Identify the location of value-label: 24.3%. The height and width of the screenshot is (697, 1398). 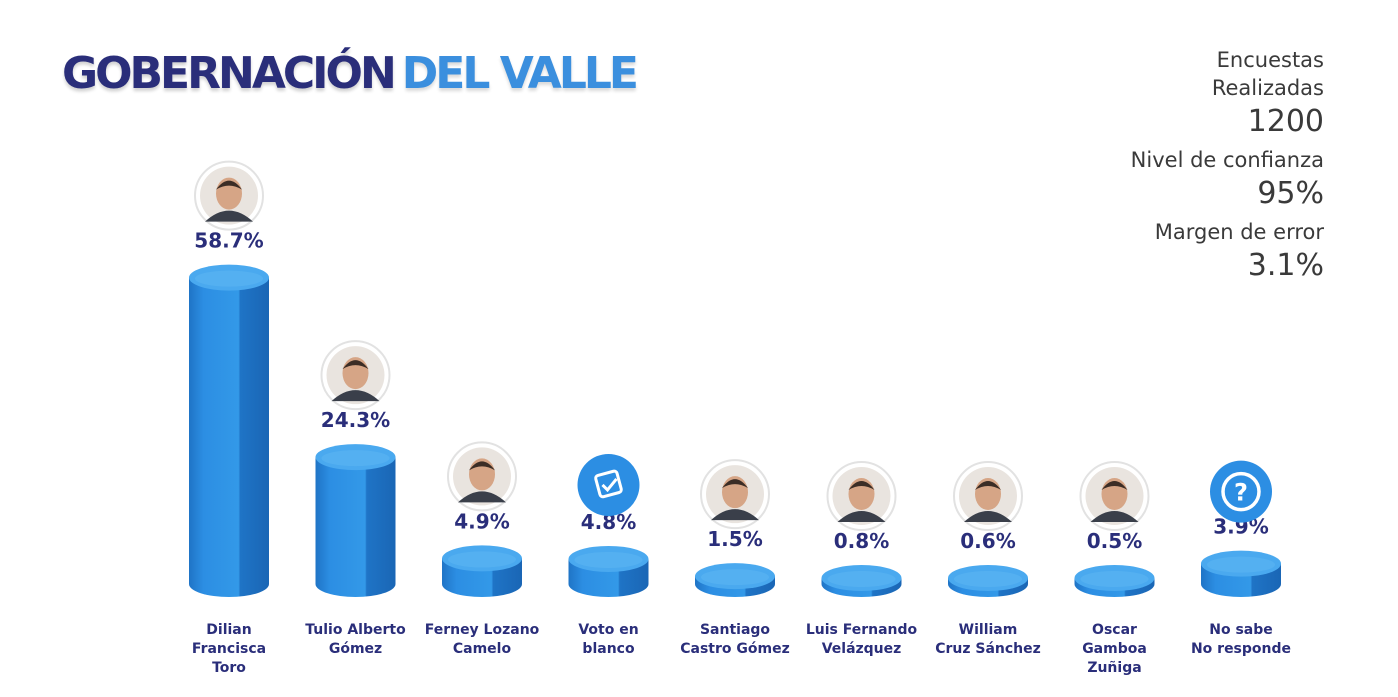
(355, 420).